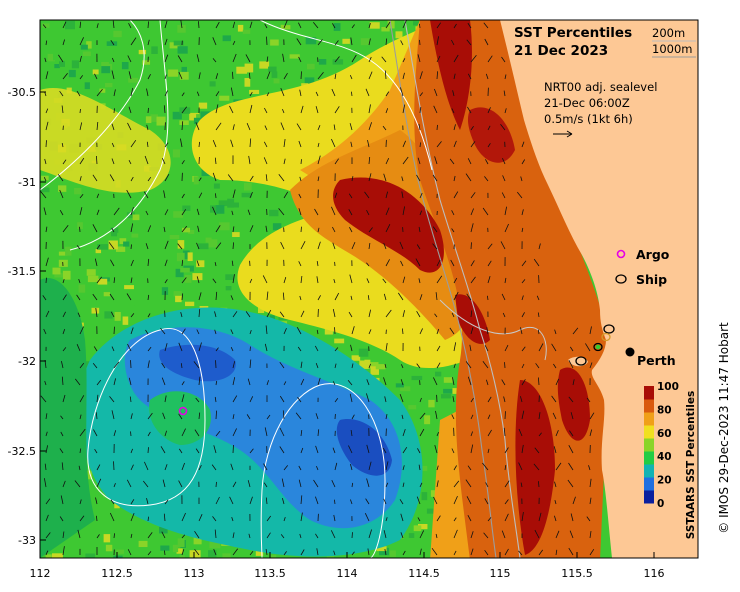  I want to click on map-title: SST Percentiles, so click(573, 33).